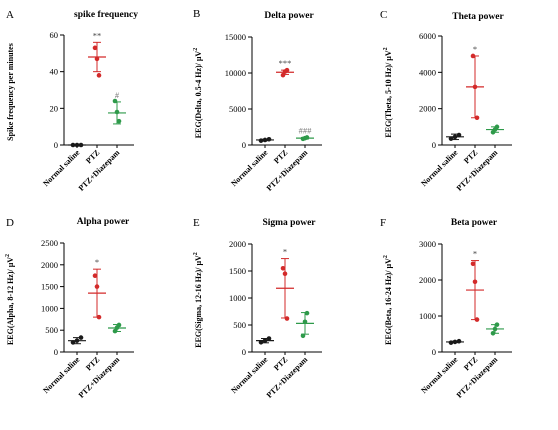  I want to click on y-axis-label-text: EEG(Theta, 5-10 Hz)/ μV, so click(388, 93).